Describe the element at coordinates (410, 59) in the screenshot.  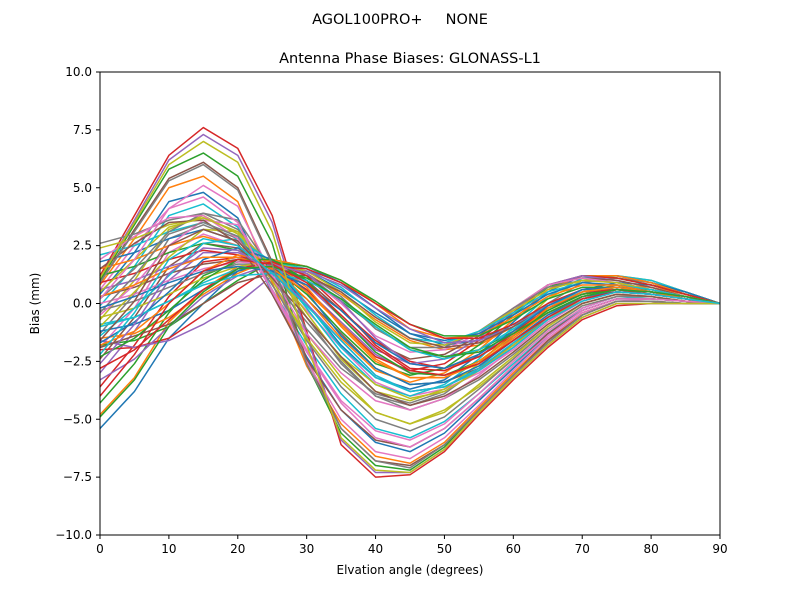
I see `chart-title: Antenna Phase Biases: GLONASS-L1` at that location.